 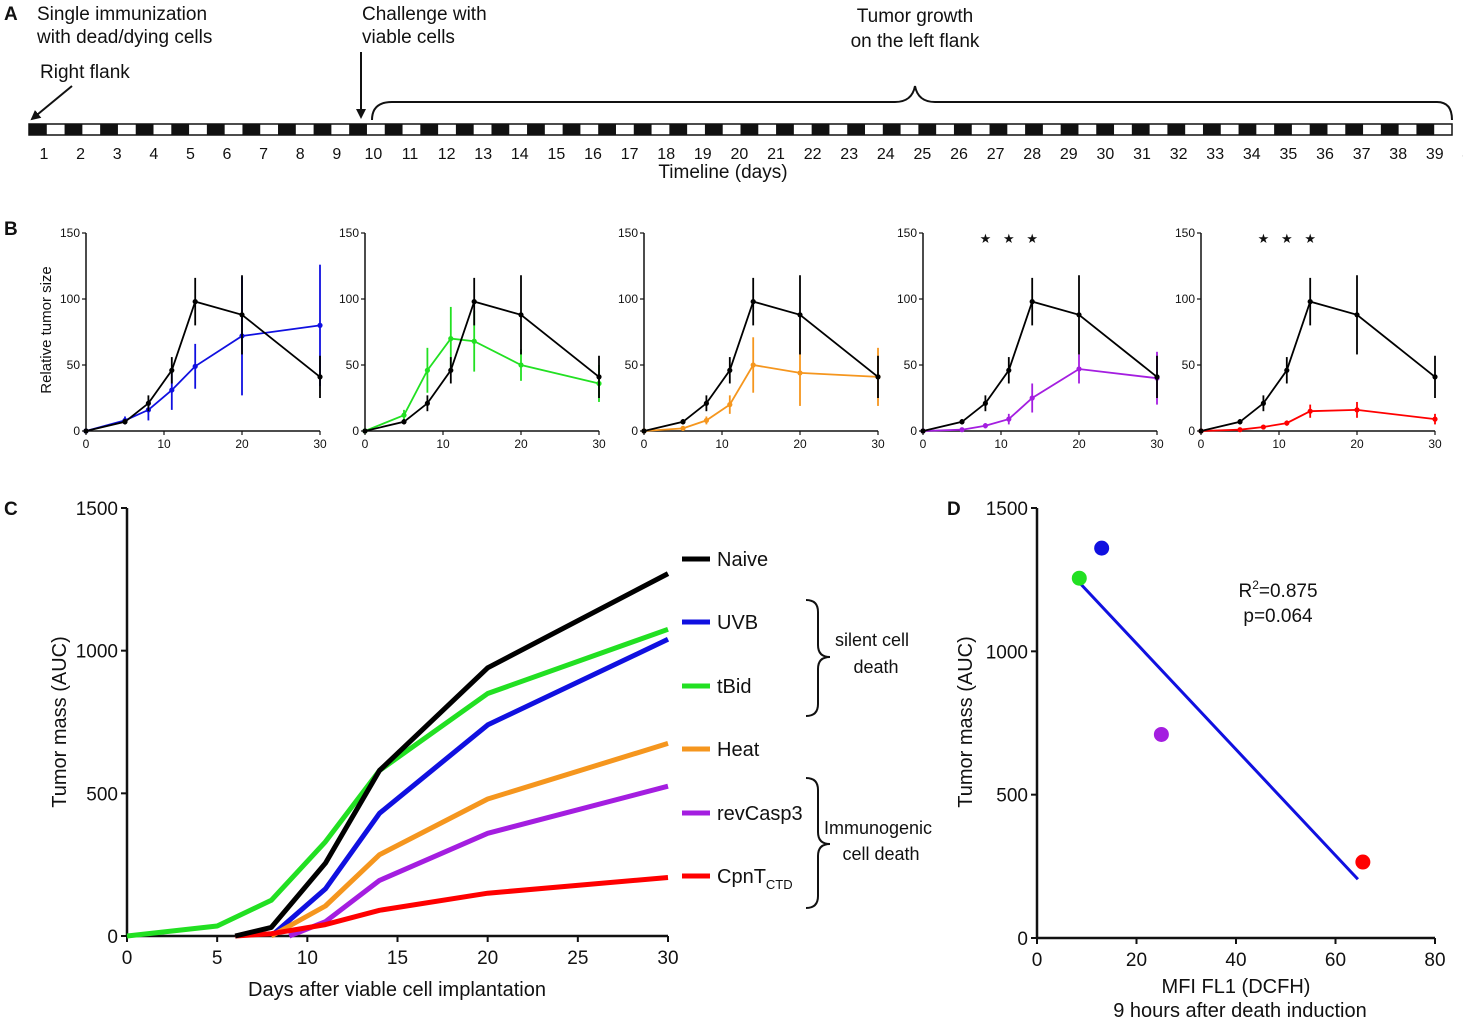 I want to click on scatter-point-uvb, so click(x=1102, y=548).